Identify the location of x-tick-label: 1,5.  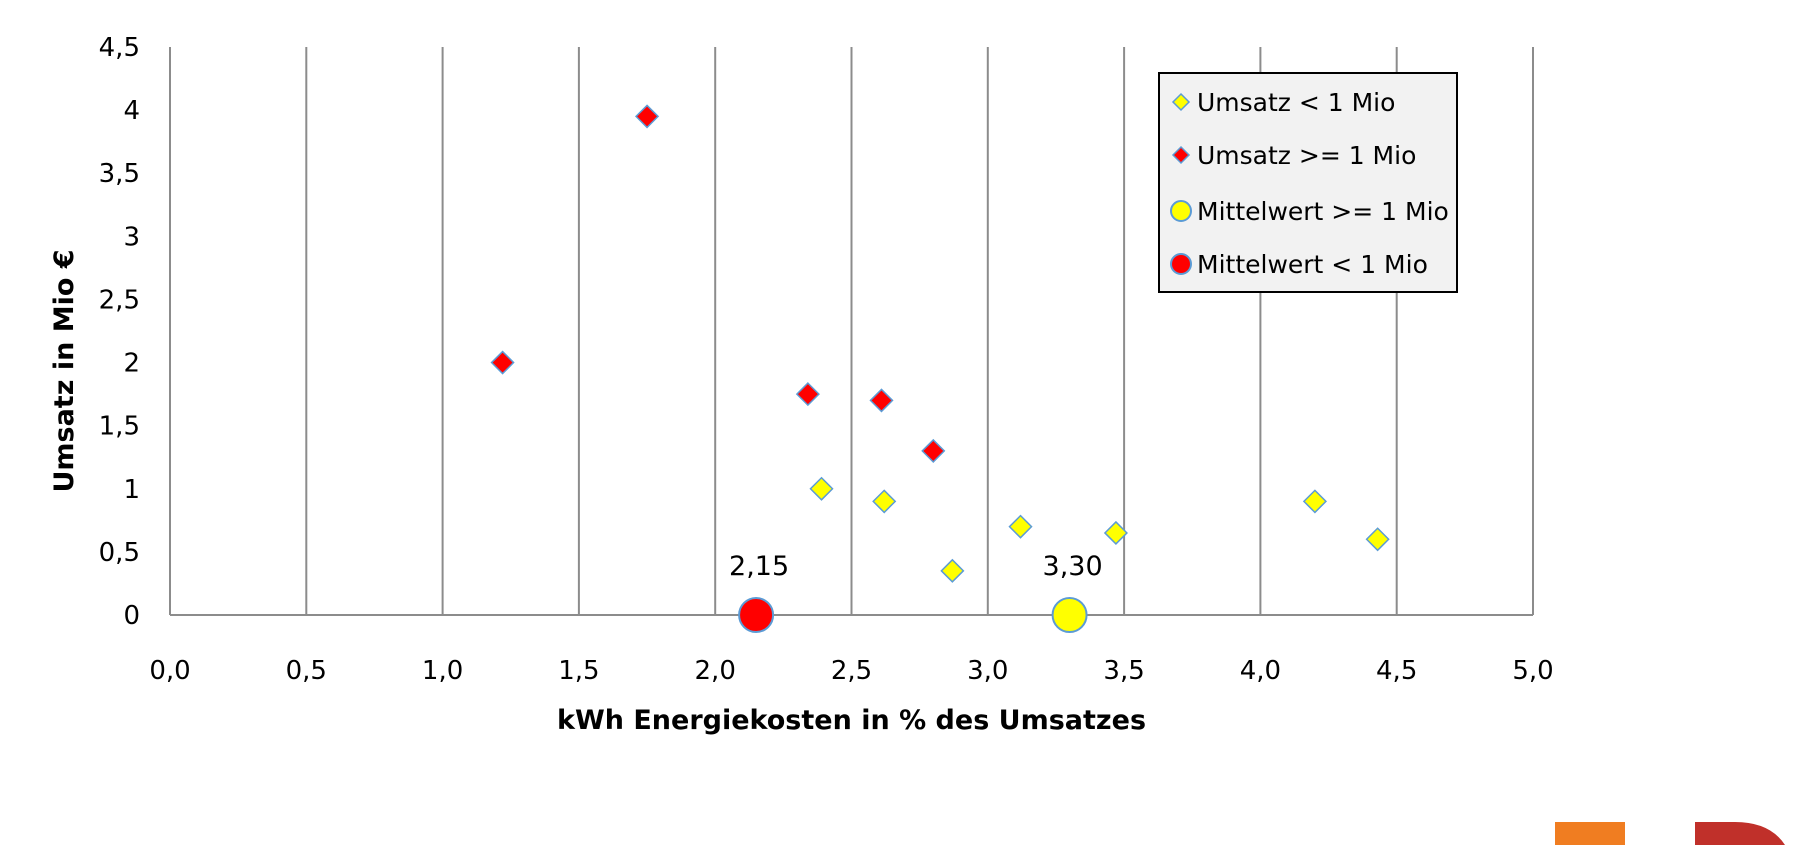
(578, 671).